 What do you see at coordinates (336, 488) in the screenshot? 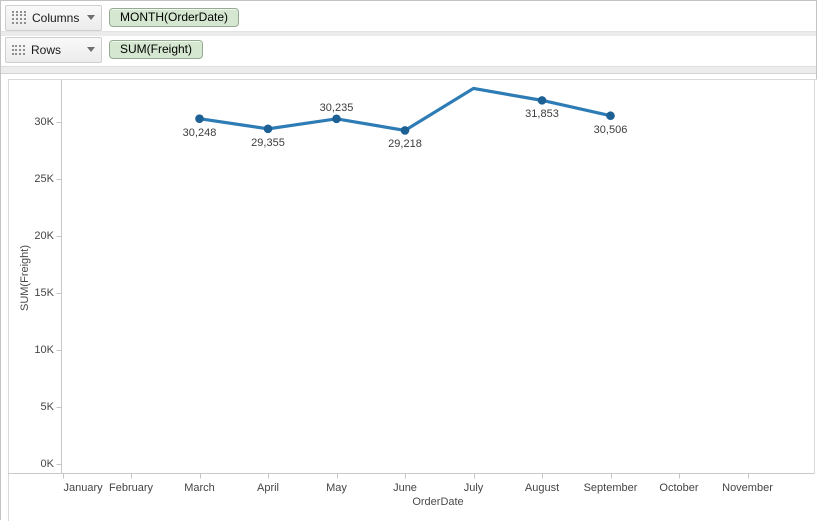
I see `x-tick-label: May` at bounding box center [336, 488].